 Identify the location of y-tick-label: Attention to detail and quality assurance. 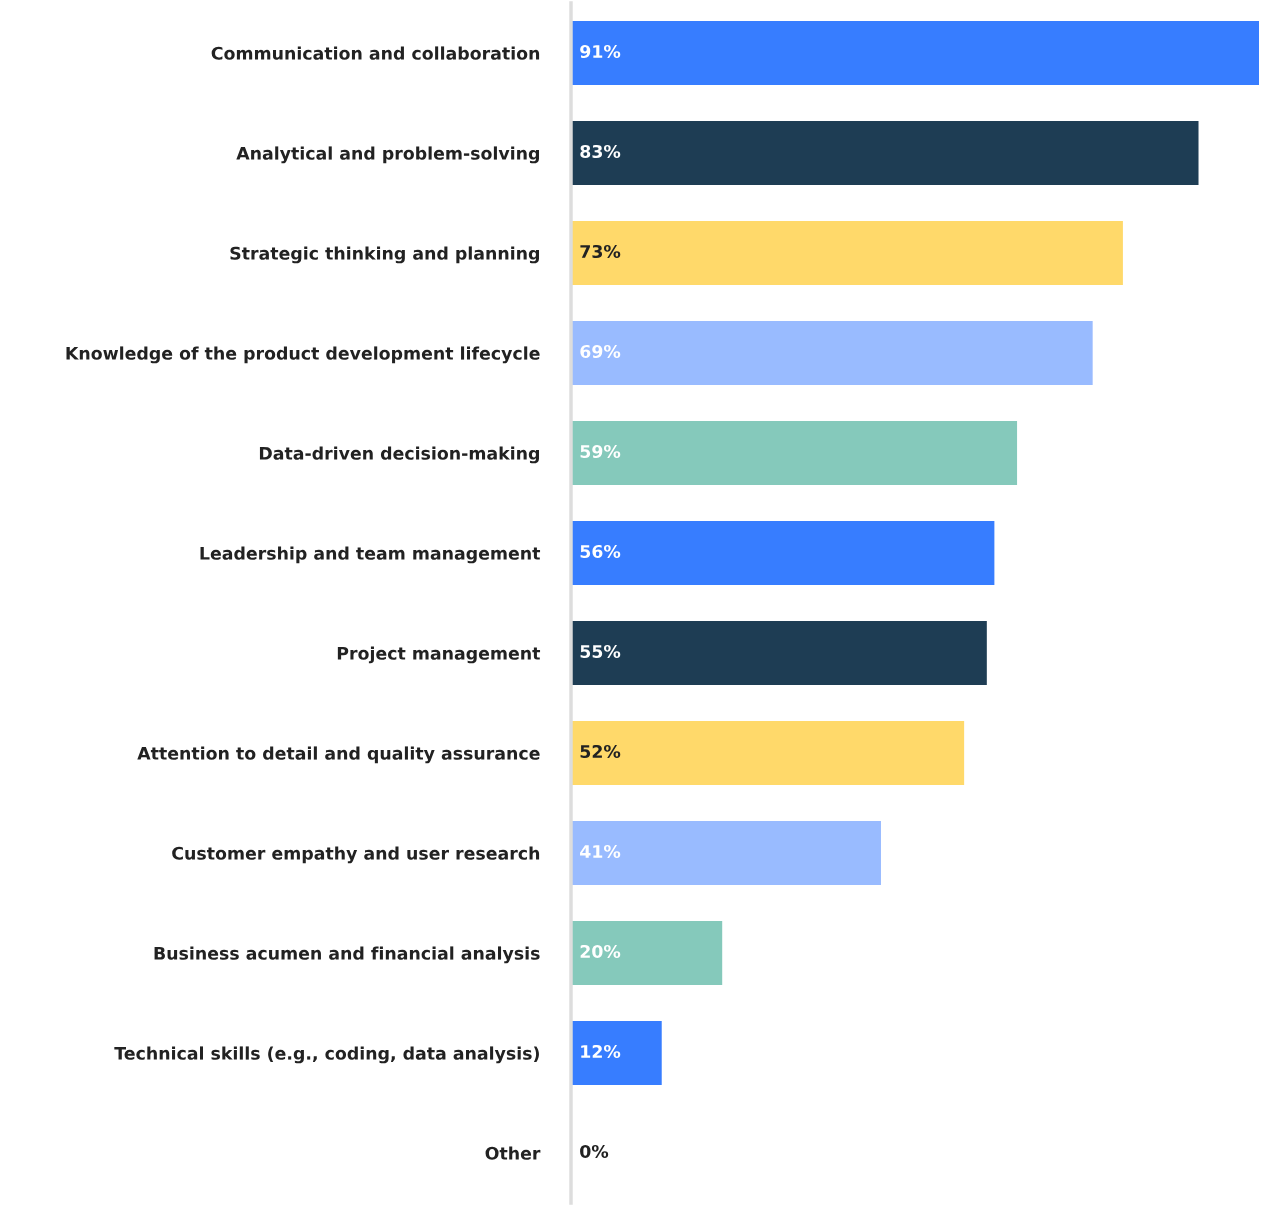
(338, 755).